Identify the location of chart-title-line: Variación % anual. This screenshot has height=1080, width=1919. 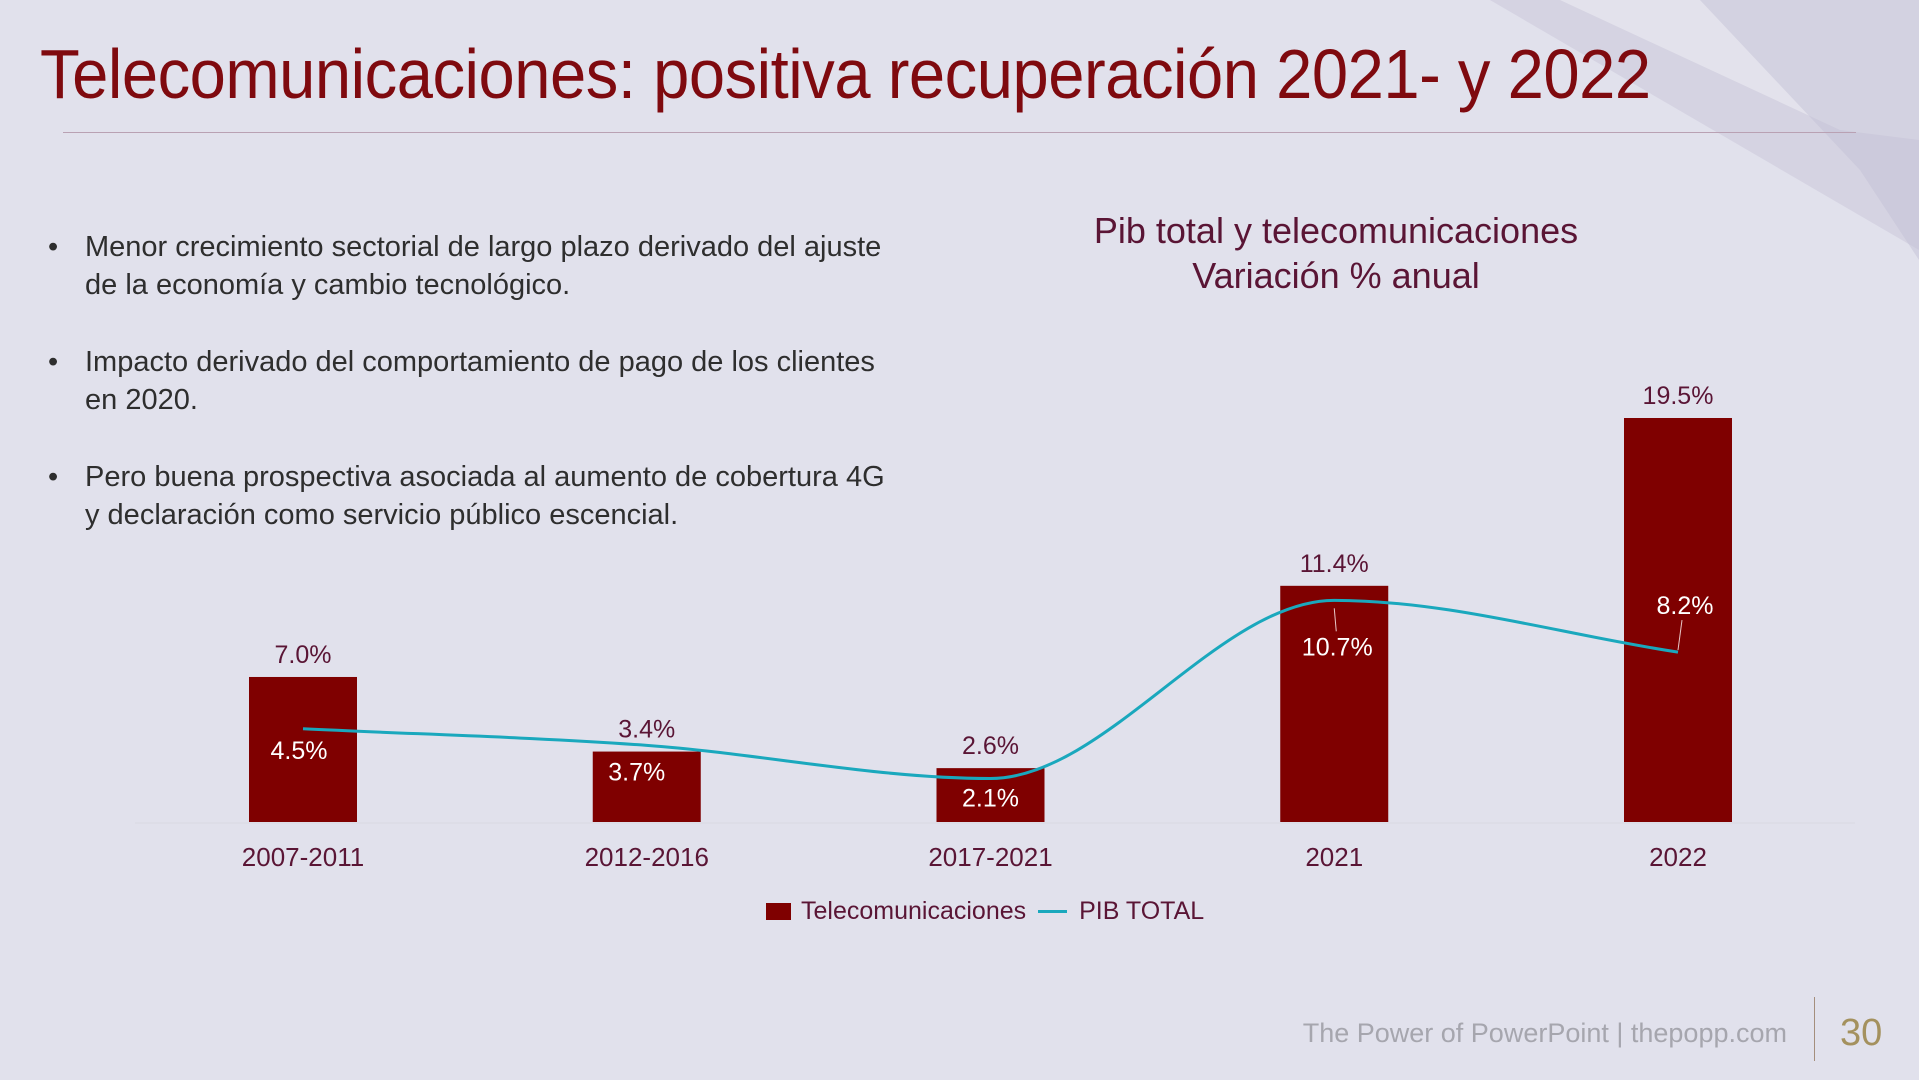
(1336, 275).